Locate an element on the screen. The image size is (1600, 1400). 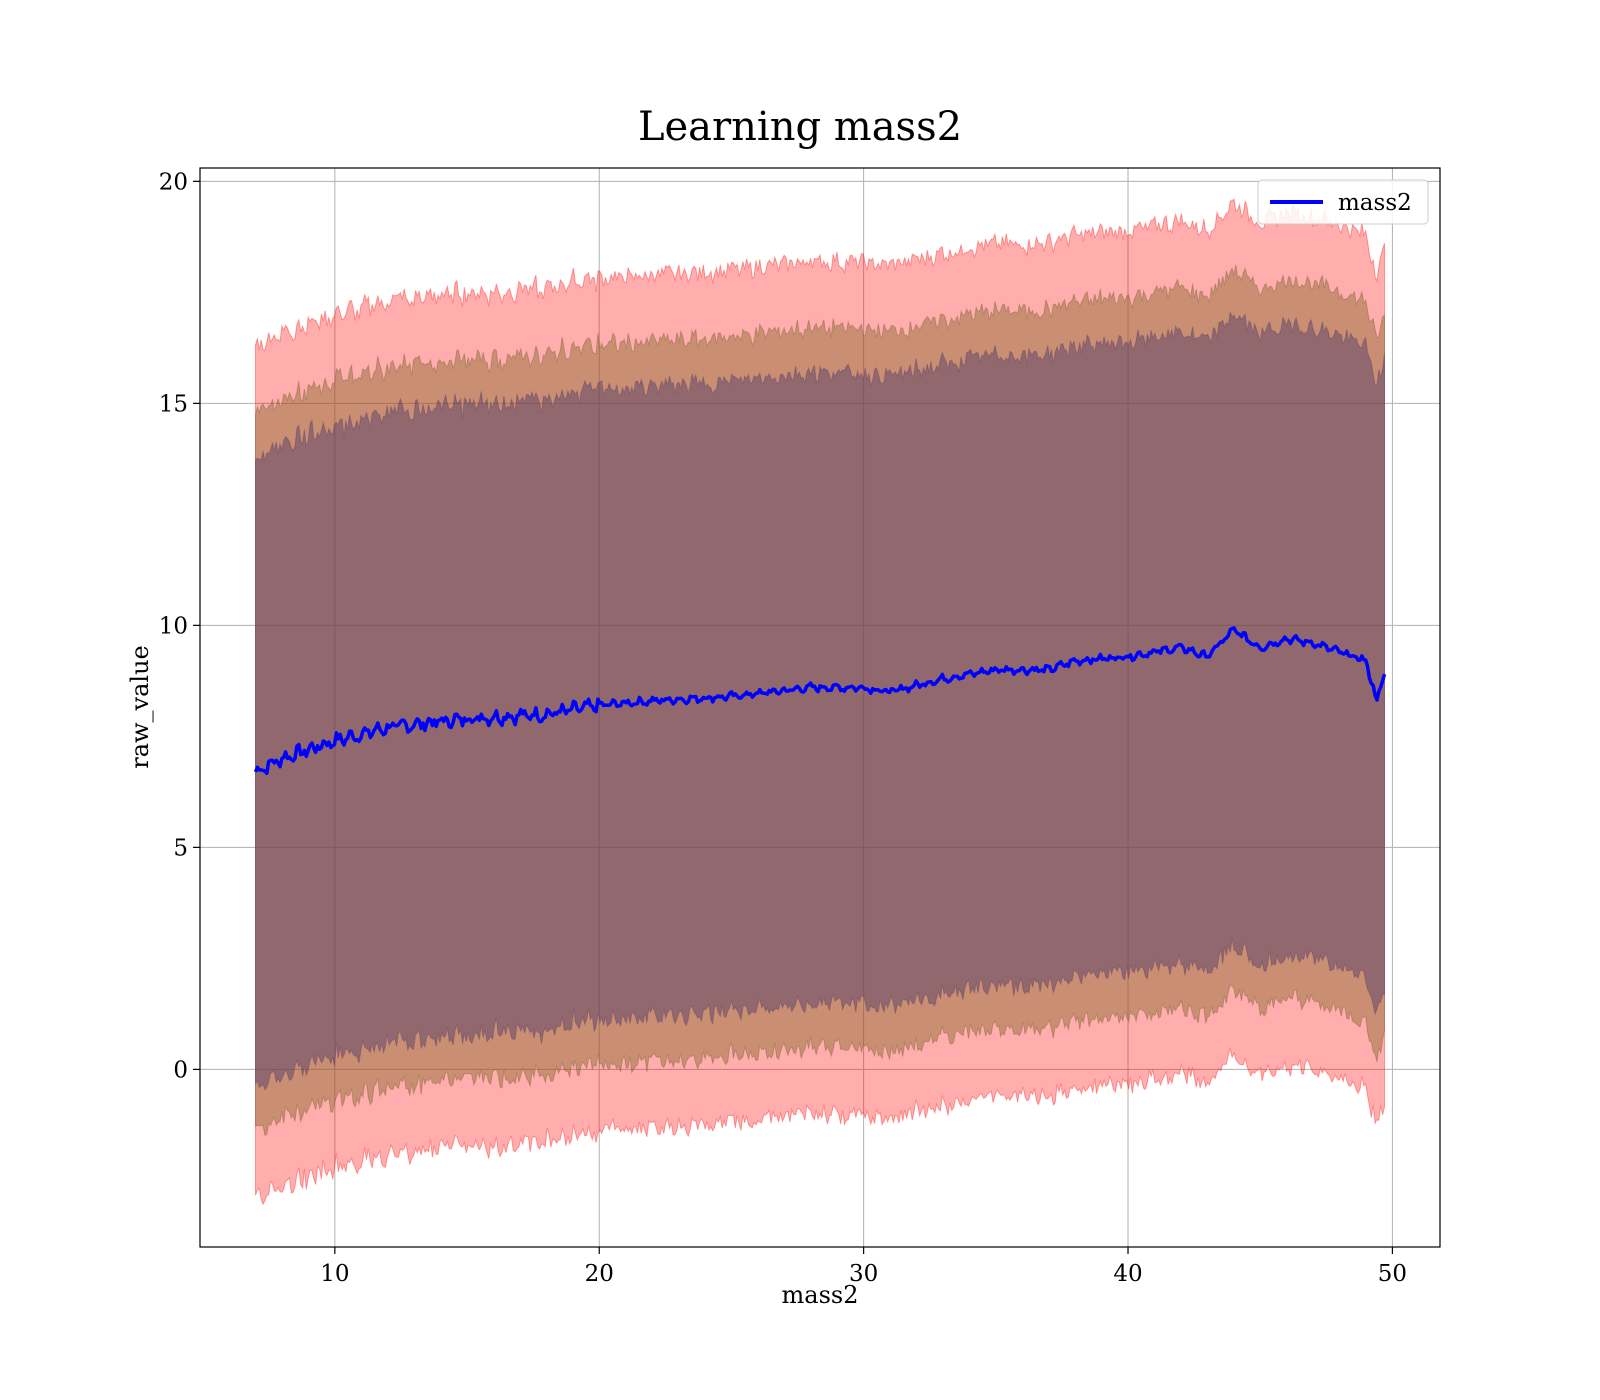
x-tick-label: 50 is located at coordinates (1392, 1274).